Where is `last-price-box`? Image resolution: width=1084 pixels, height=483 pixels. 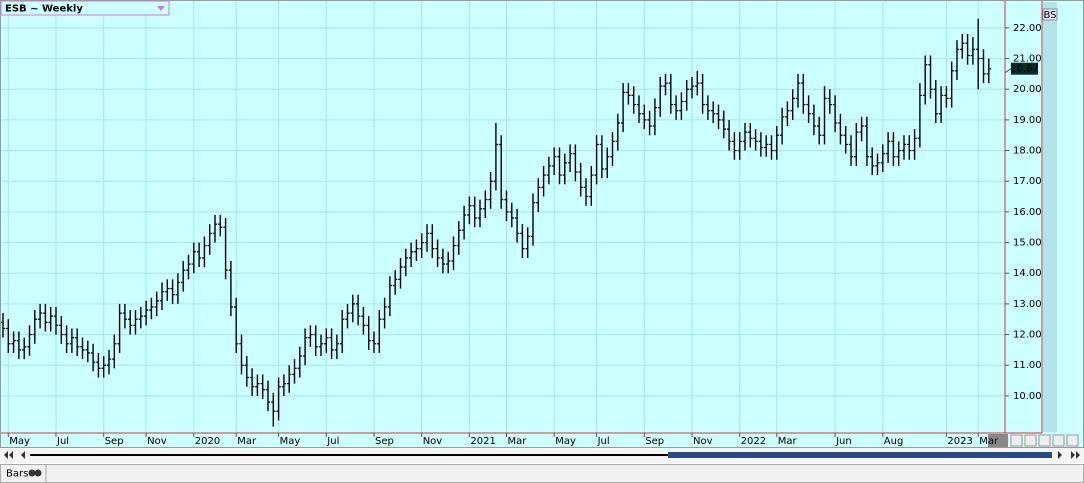 last-price-box is located at coordinates (1024, 68).